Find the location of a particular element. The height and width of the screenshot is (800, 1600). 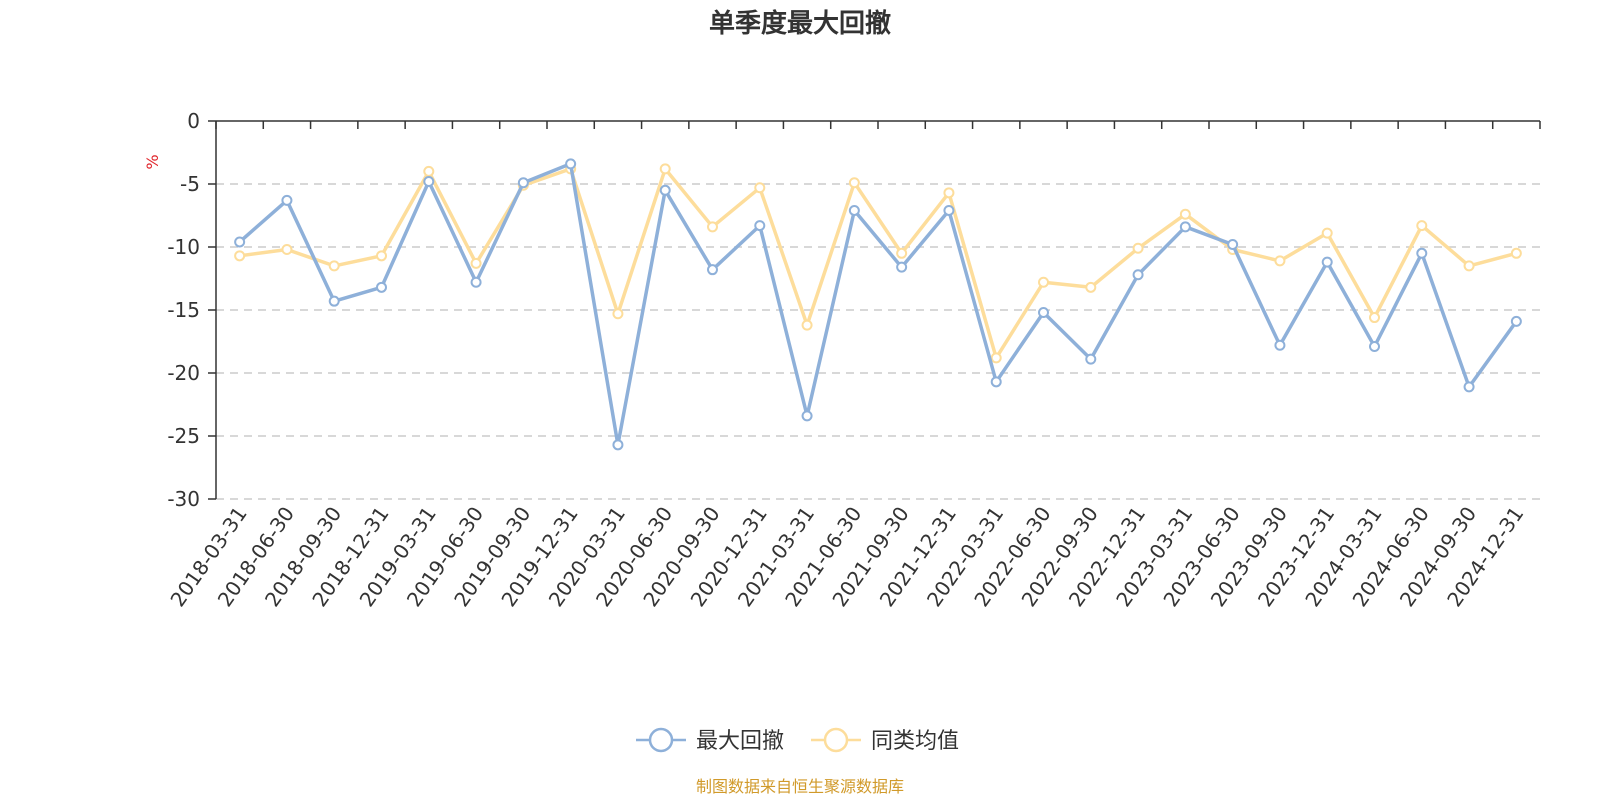

source-note: 制图数据来自恒生聚源数据库 is located at coordinates (800, 786).